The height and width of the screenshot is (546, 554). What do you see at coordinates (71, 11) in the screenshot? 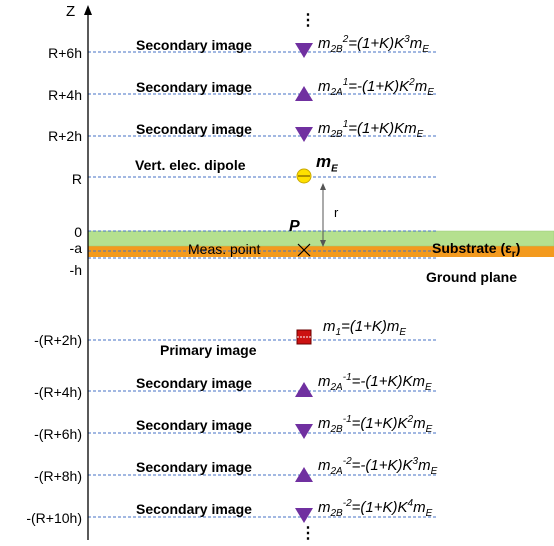
I see `z-axis-title: Z` at bounding box center [71, 11].